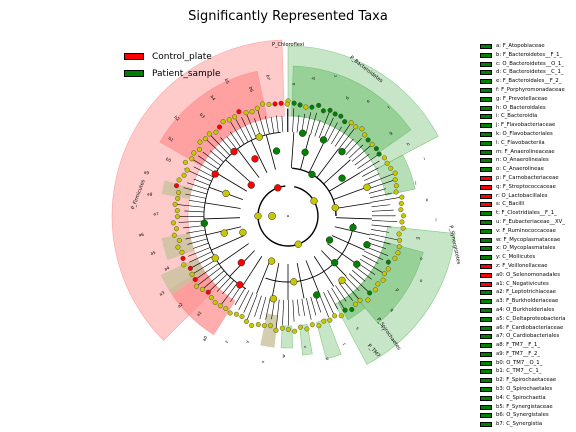 The image size is (576, 432). I want to click on clade-letter-label: r, so click(382, 329).